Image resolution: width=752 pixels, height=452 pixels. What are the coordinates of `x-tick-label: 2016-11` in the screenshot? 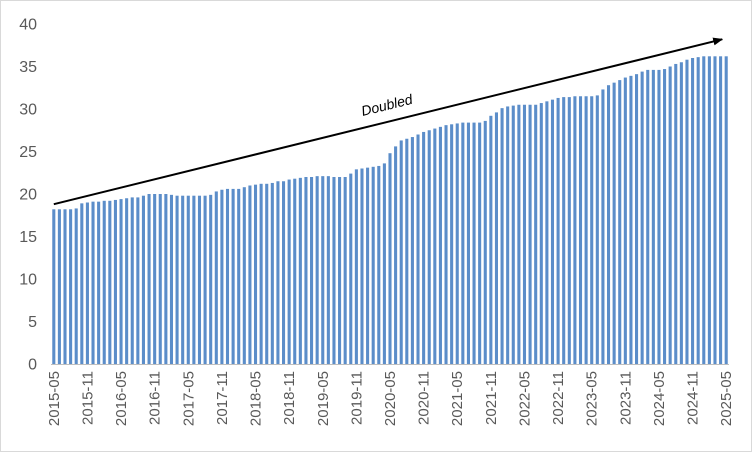 It's located at (155, 398).